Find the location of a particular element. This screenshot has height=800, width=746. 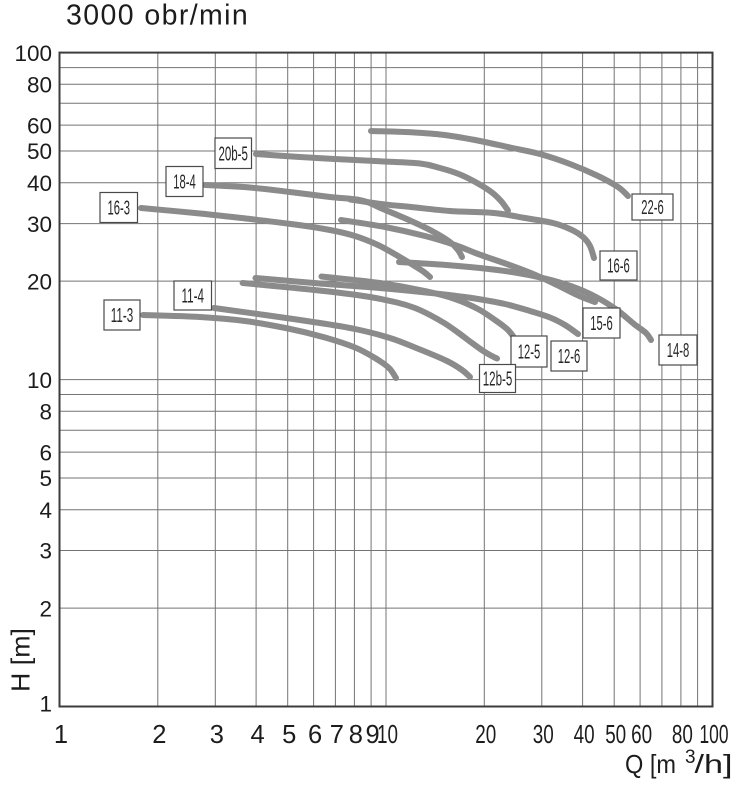

svg-text: 9 is located at coordinates (373, 735).